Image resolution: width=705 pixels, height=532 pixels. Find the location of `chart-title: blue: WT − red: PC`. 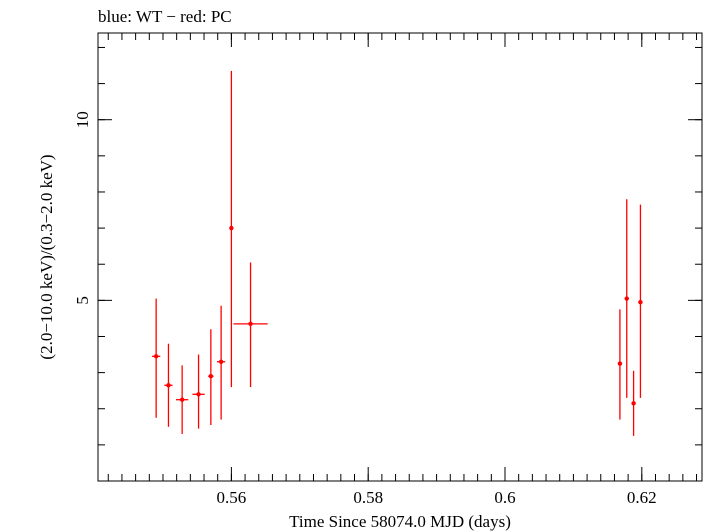

chart-title: blue: WT − red: PC is located at coordinates (165, 16).